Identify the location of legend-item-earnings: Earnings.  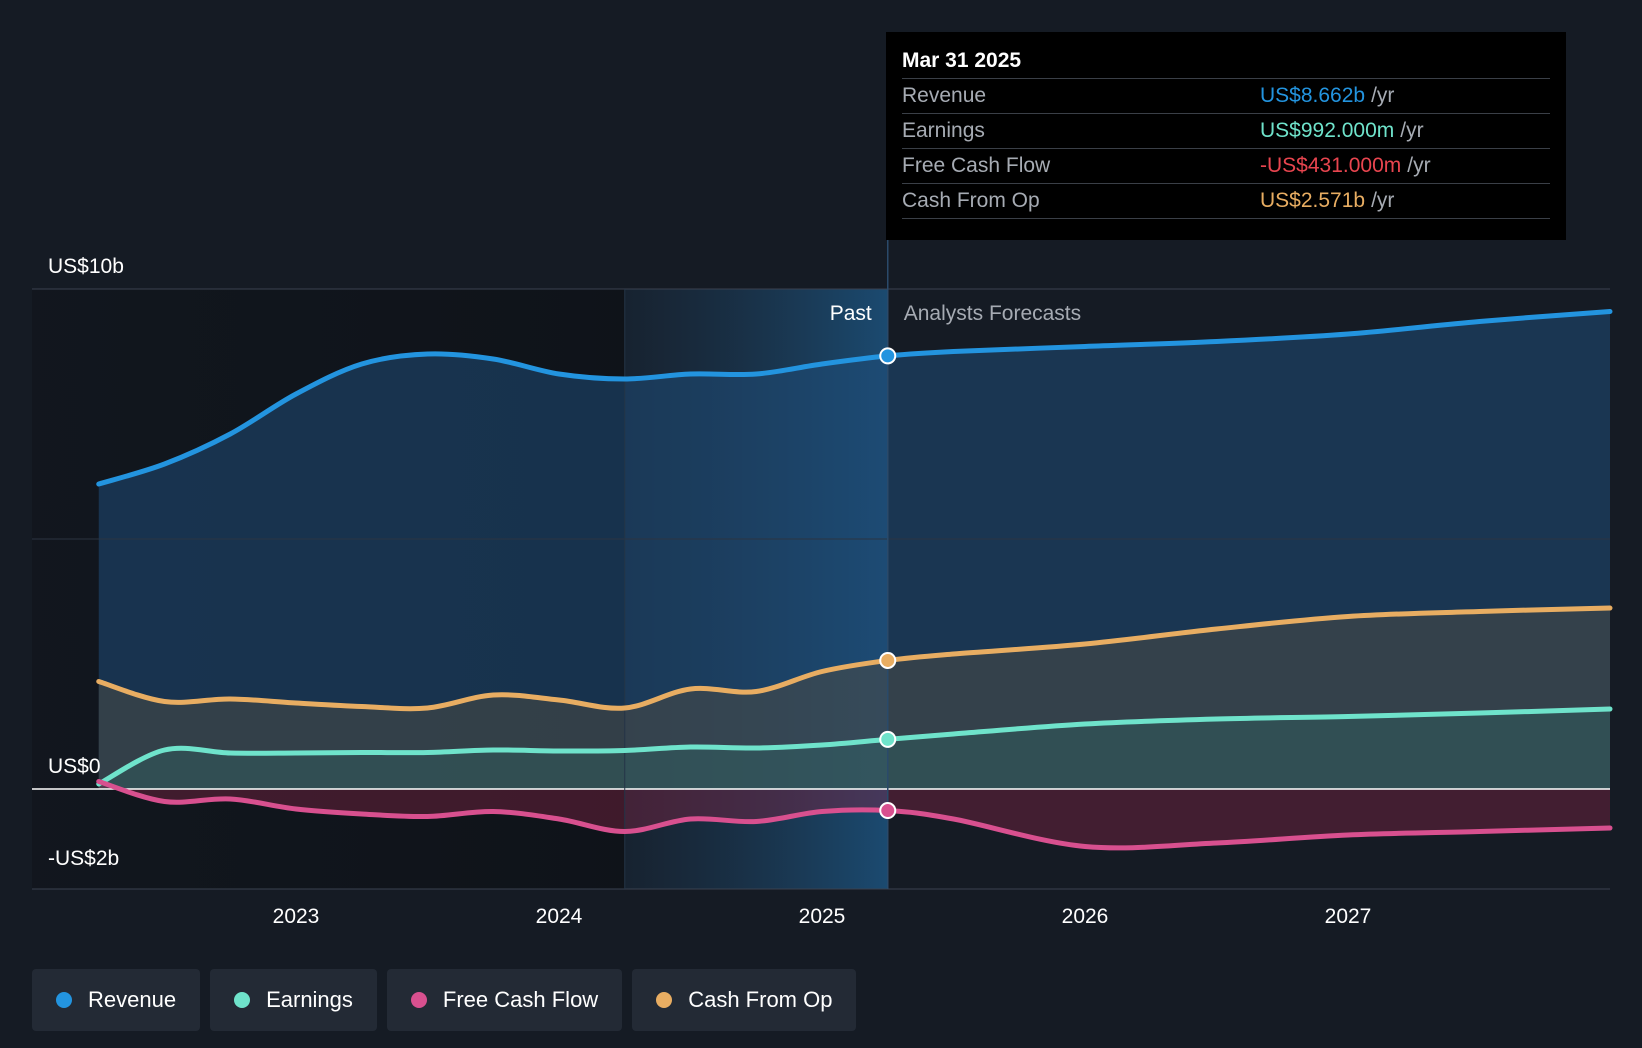
(293, 1000).